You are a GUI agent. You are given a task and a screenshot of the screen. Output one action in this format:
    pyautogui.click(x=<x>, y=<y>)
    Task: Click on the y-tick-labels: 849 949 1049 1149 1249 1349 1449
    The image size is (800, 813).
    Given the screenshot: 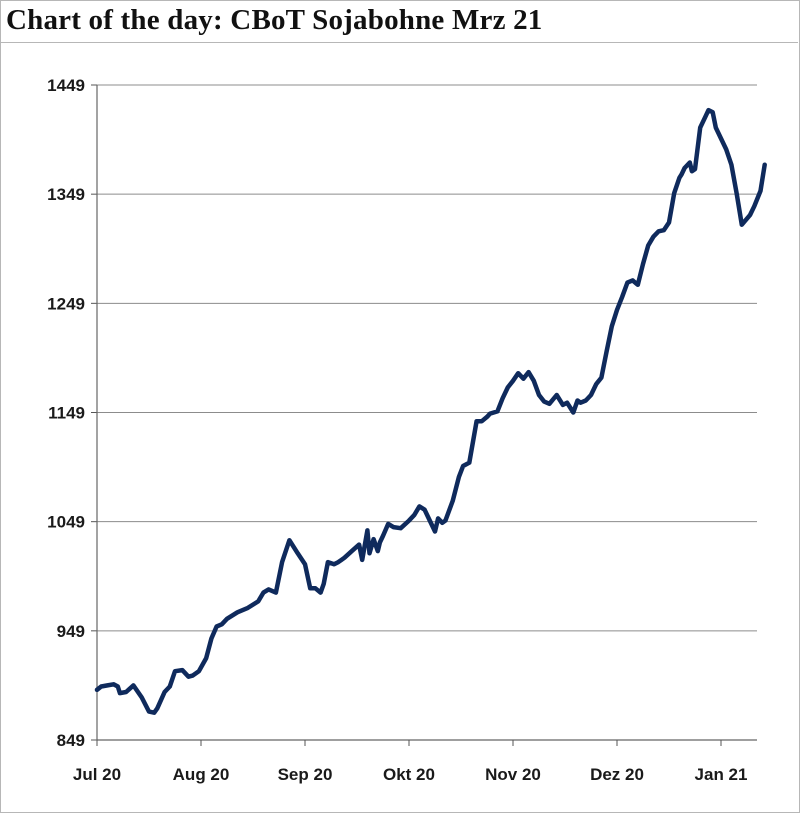 What is the action you would take?
    pyautogui.click(x=66, y=413)
    